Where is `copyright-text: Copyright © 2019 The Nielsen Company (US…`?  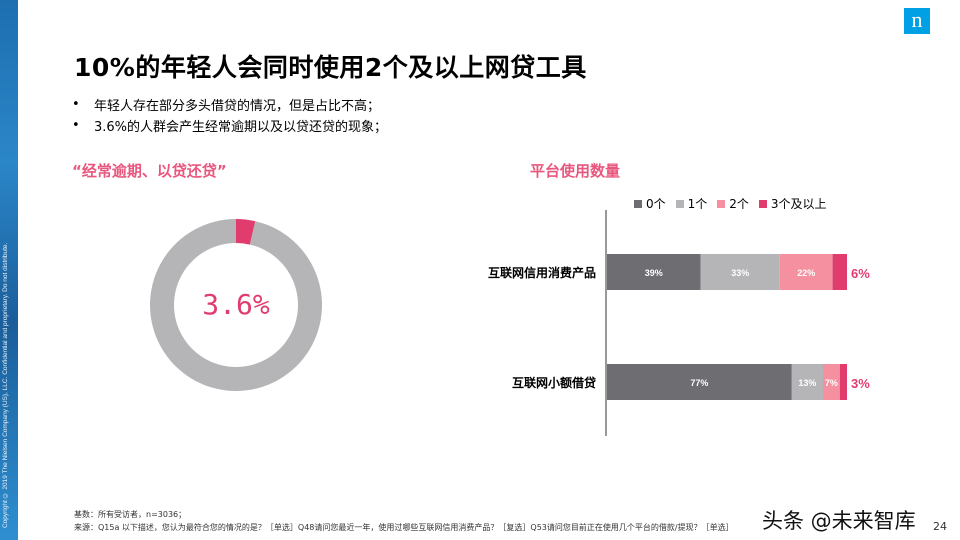 copyright-text: Copyright © 2019 The Nielsen Company (US… is located at coordinates (5, 385).